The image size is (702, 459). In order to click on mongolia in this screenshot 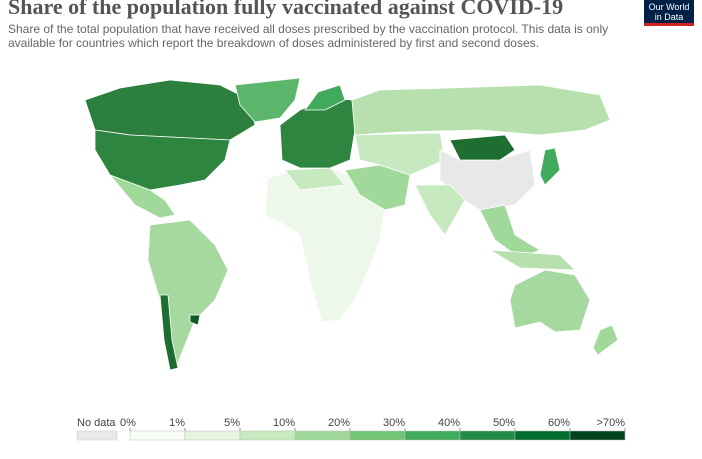, I will do `click(482, 147)`.